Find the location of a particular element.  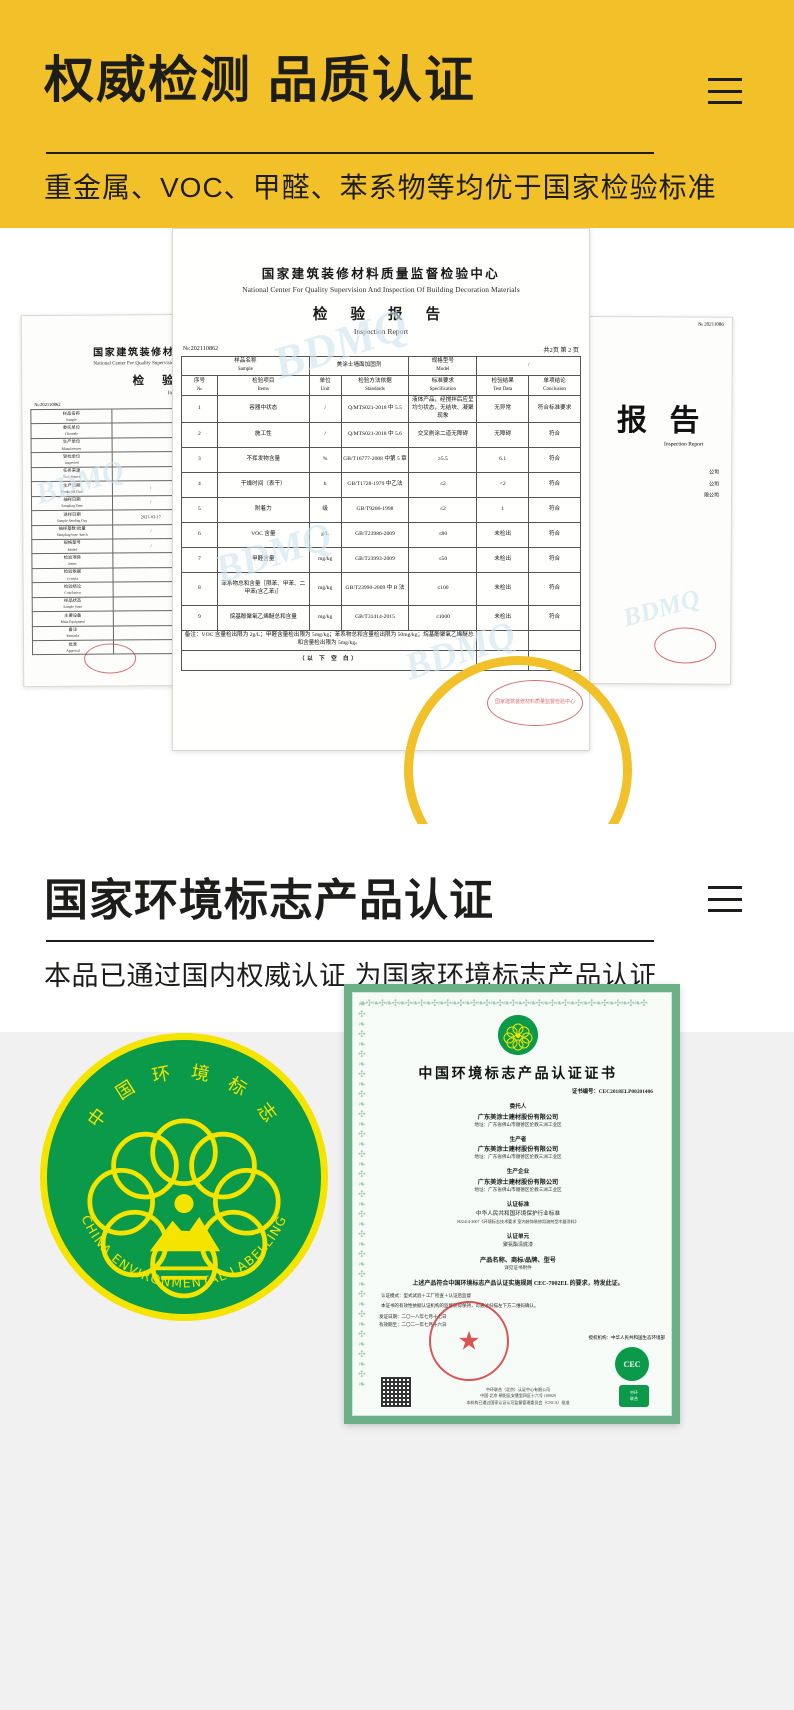

cec-secondary-badge: 中环 联合 is located at coordinates (634, 1396).